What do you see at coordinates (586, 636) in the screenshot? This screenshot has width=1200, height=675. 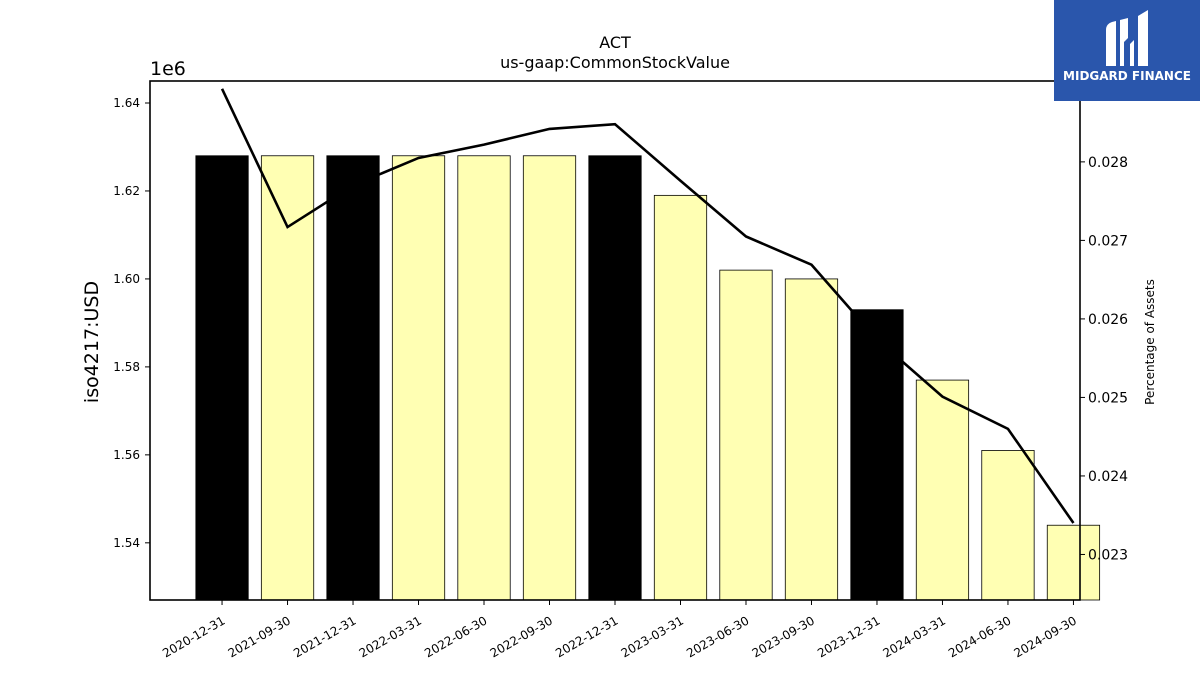 I see `x-tick-label: 2022-12-31` at bounding box center [586, 636].